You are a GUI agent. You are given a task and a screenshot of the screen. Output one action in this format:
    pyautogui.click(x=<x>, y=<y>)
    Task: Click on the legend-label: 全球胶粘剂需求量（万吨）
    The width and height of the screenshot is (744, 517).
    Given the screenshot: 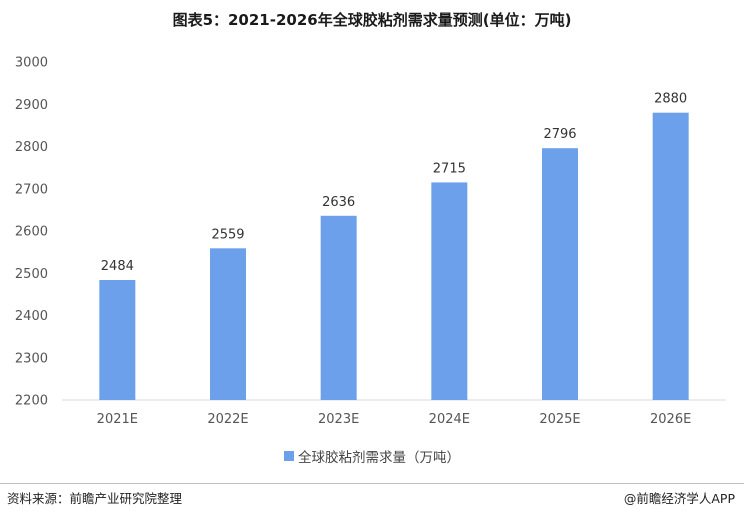 What is the action you would take?
    pyautogui.click(x=379, y=458)
    